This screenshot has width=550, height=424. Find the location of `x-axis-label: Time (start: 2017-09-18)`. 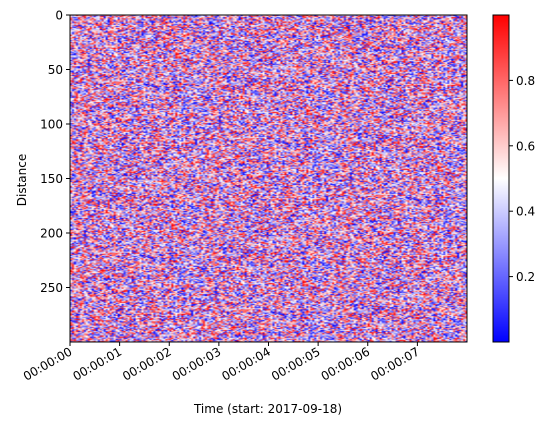

x-axis-label: Time (start: 2017-09-18) is located at coordinates (267, 409).